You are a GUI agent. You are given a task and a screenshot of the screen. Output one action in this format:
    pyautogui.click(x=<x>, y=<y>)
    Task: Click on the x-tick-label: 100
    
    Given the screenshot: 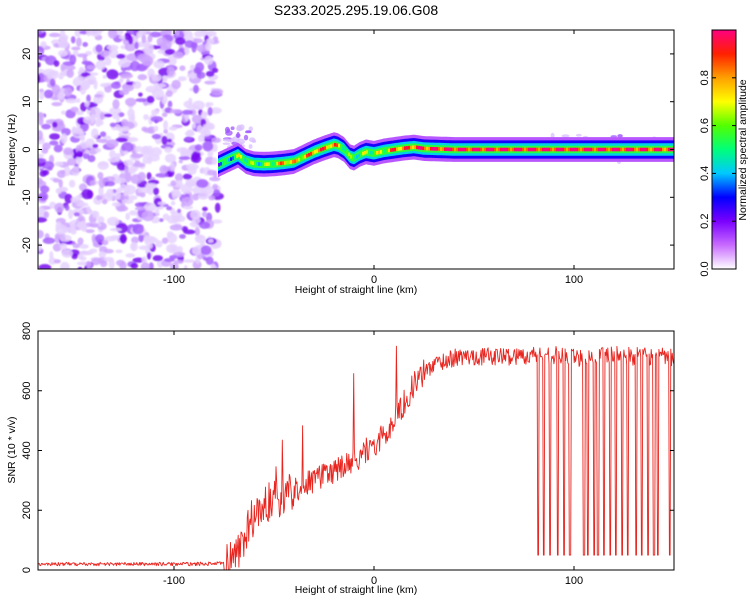 What is the action you would take?
    pyautogui.click(x=574, y=581)
    